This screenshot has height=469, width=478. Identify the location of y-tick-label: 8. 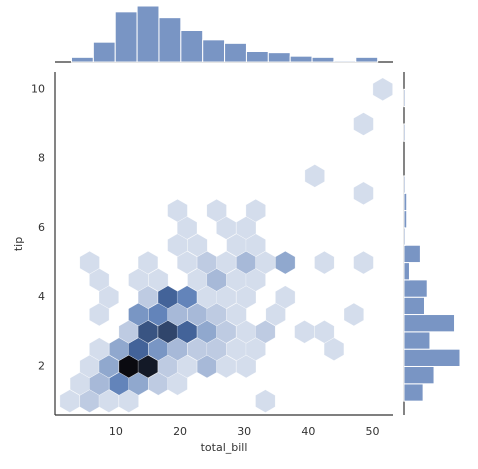
(41, 158).